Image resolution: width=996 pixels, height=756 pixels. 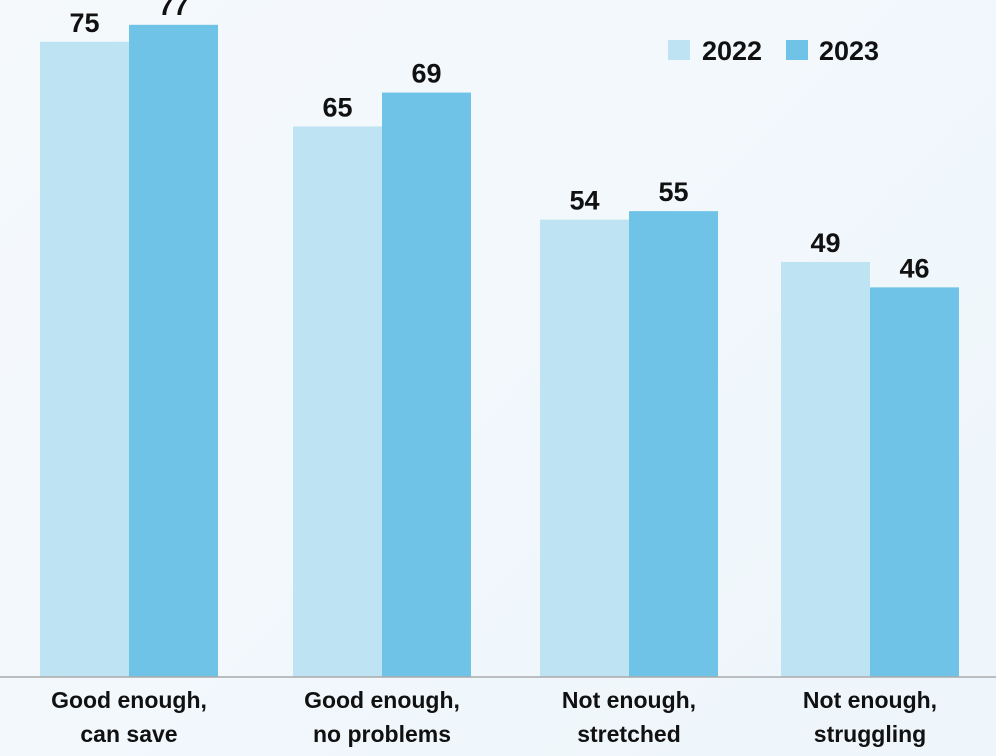 I want to click on category-label-2-line-1: stretched, so click(x=629, y=734).